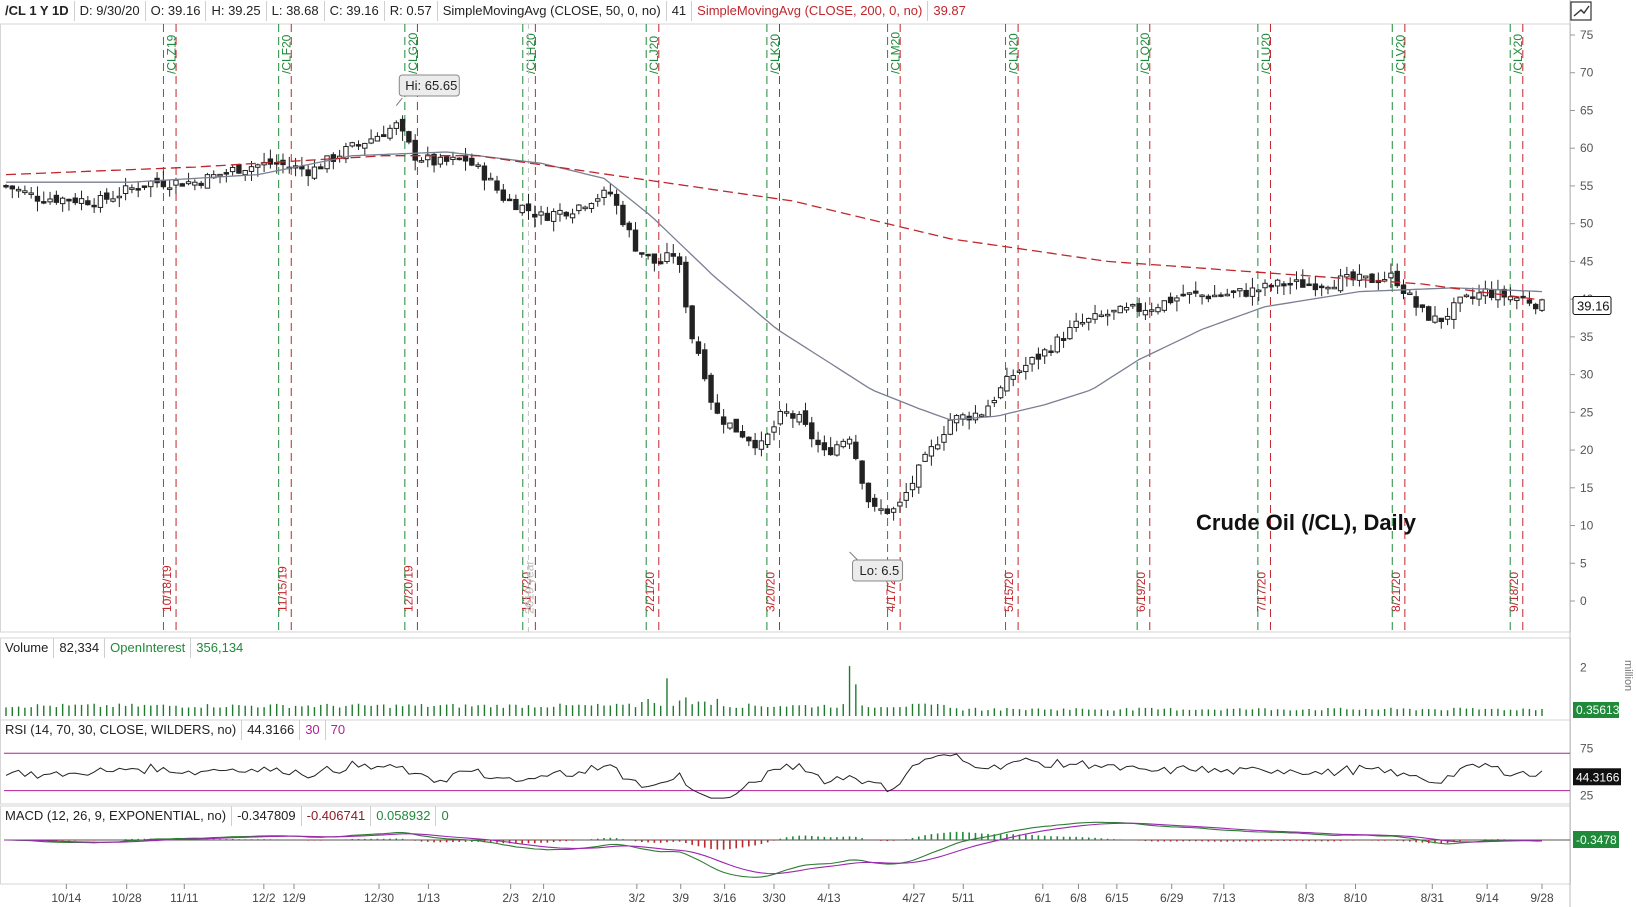 This screenshot has height=907, width=1636. Describe the element at coordinates (121, 730) in the screenshot. I see `rsi-label: RSI (14, 70, 30, CLOSE, WILDERS, no)` at that location.